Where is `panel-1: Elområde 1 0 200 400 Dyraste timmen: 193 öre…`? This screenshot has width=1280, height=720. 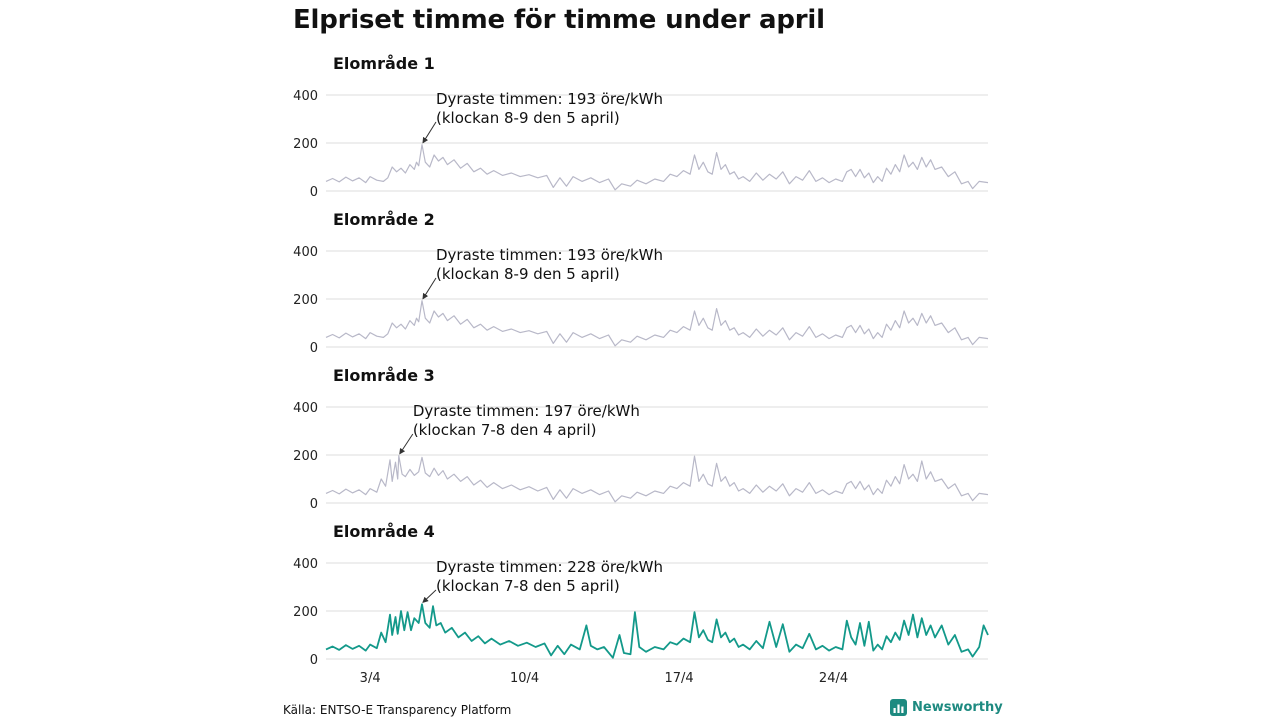
panel-1: Elområde 1 0 200 400 Dyraste timmen: 193 öre… is located at coordinates (641, 127).